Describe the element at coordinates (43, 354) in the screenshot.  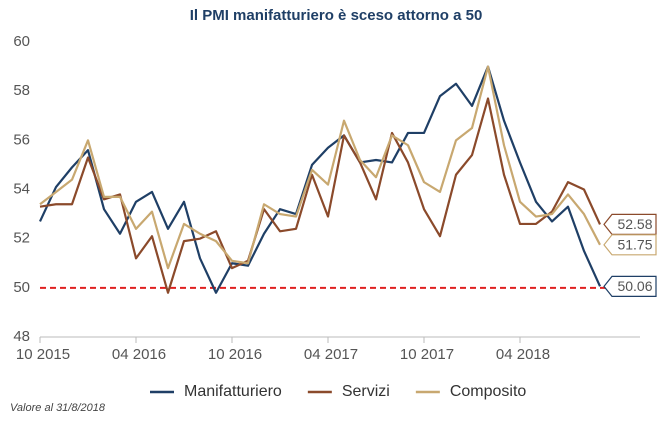
I see `x-tick-label: 10 2015` at that location.